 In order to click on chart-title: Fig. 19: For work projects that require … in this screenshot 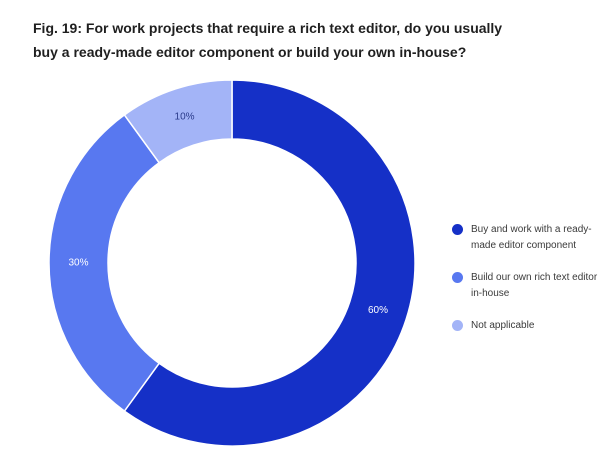, I will do `click(313, 40)`.